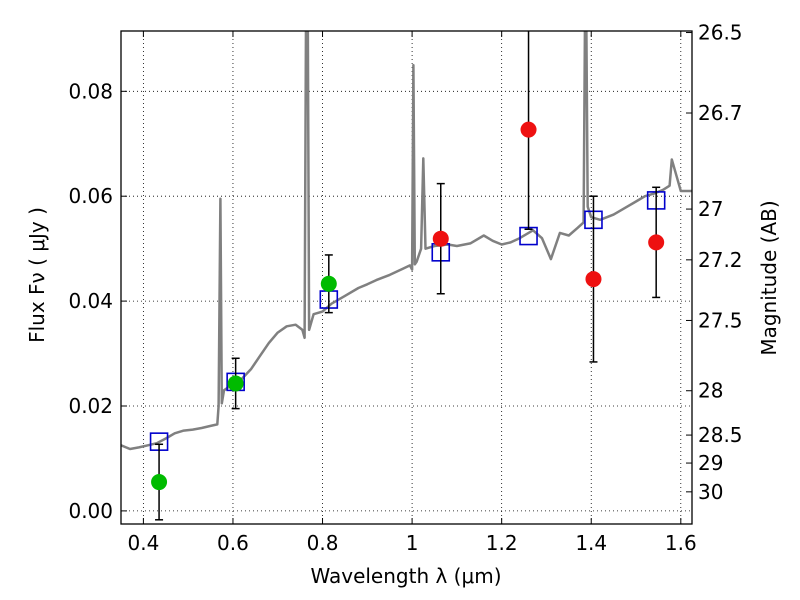 The width and height of the screenshot is (800, 600). What do you see at coordinates (591, 543) in the screenshot?
I see `x-tick-label: 1.4` at bounding box center [591, 543].